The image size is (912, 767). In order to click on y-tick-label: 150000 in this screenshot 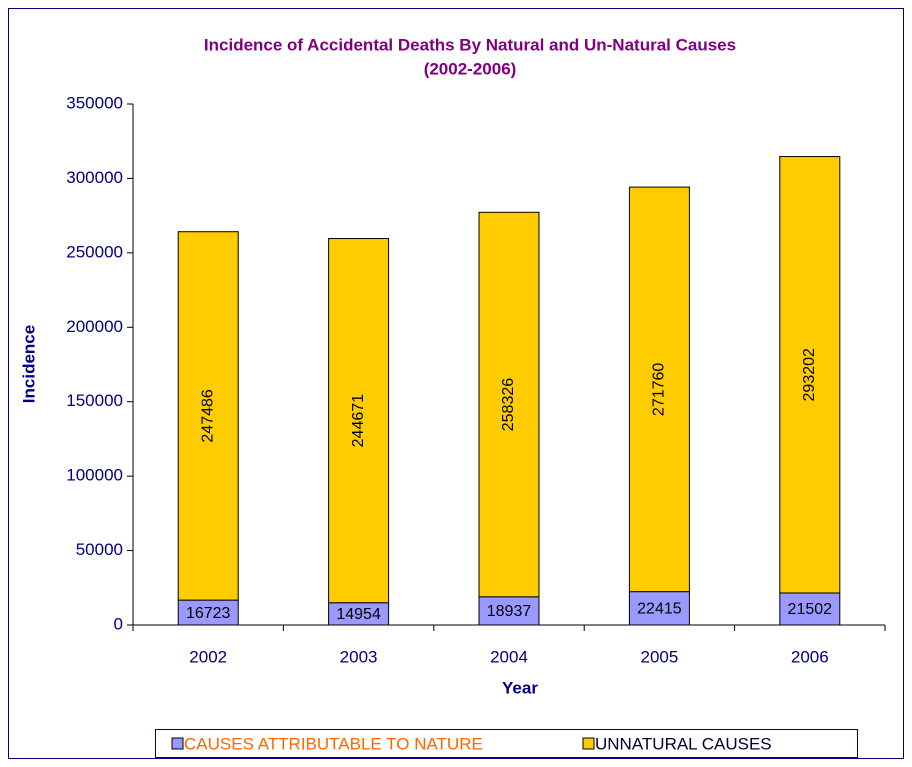, I will do `click(94, 400)`.